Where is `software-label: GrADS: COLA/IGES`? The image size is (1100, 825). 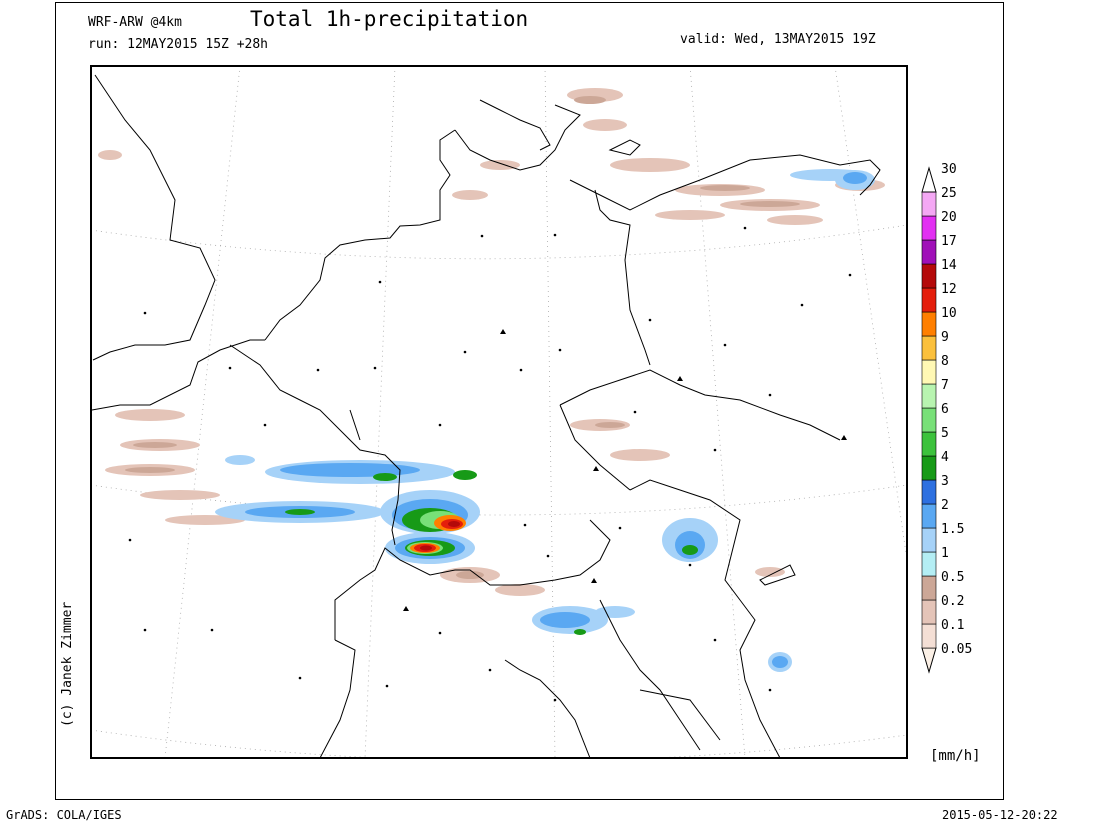
software-label: GrADS: COLA/IGES is located at coordinates (64, 815).